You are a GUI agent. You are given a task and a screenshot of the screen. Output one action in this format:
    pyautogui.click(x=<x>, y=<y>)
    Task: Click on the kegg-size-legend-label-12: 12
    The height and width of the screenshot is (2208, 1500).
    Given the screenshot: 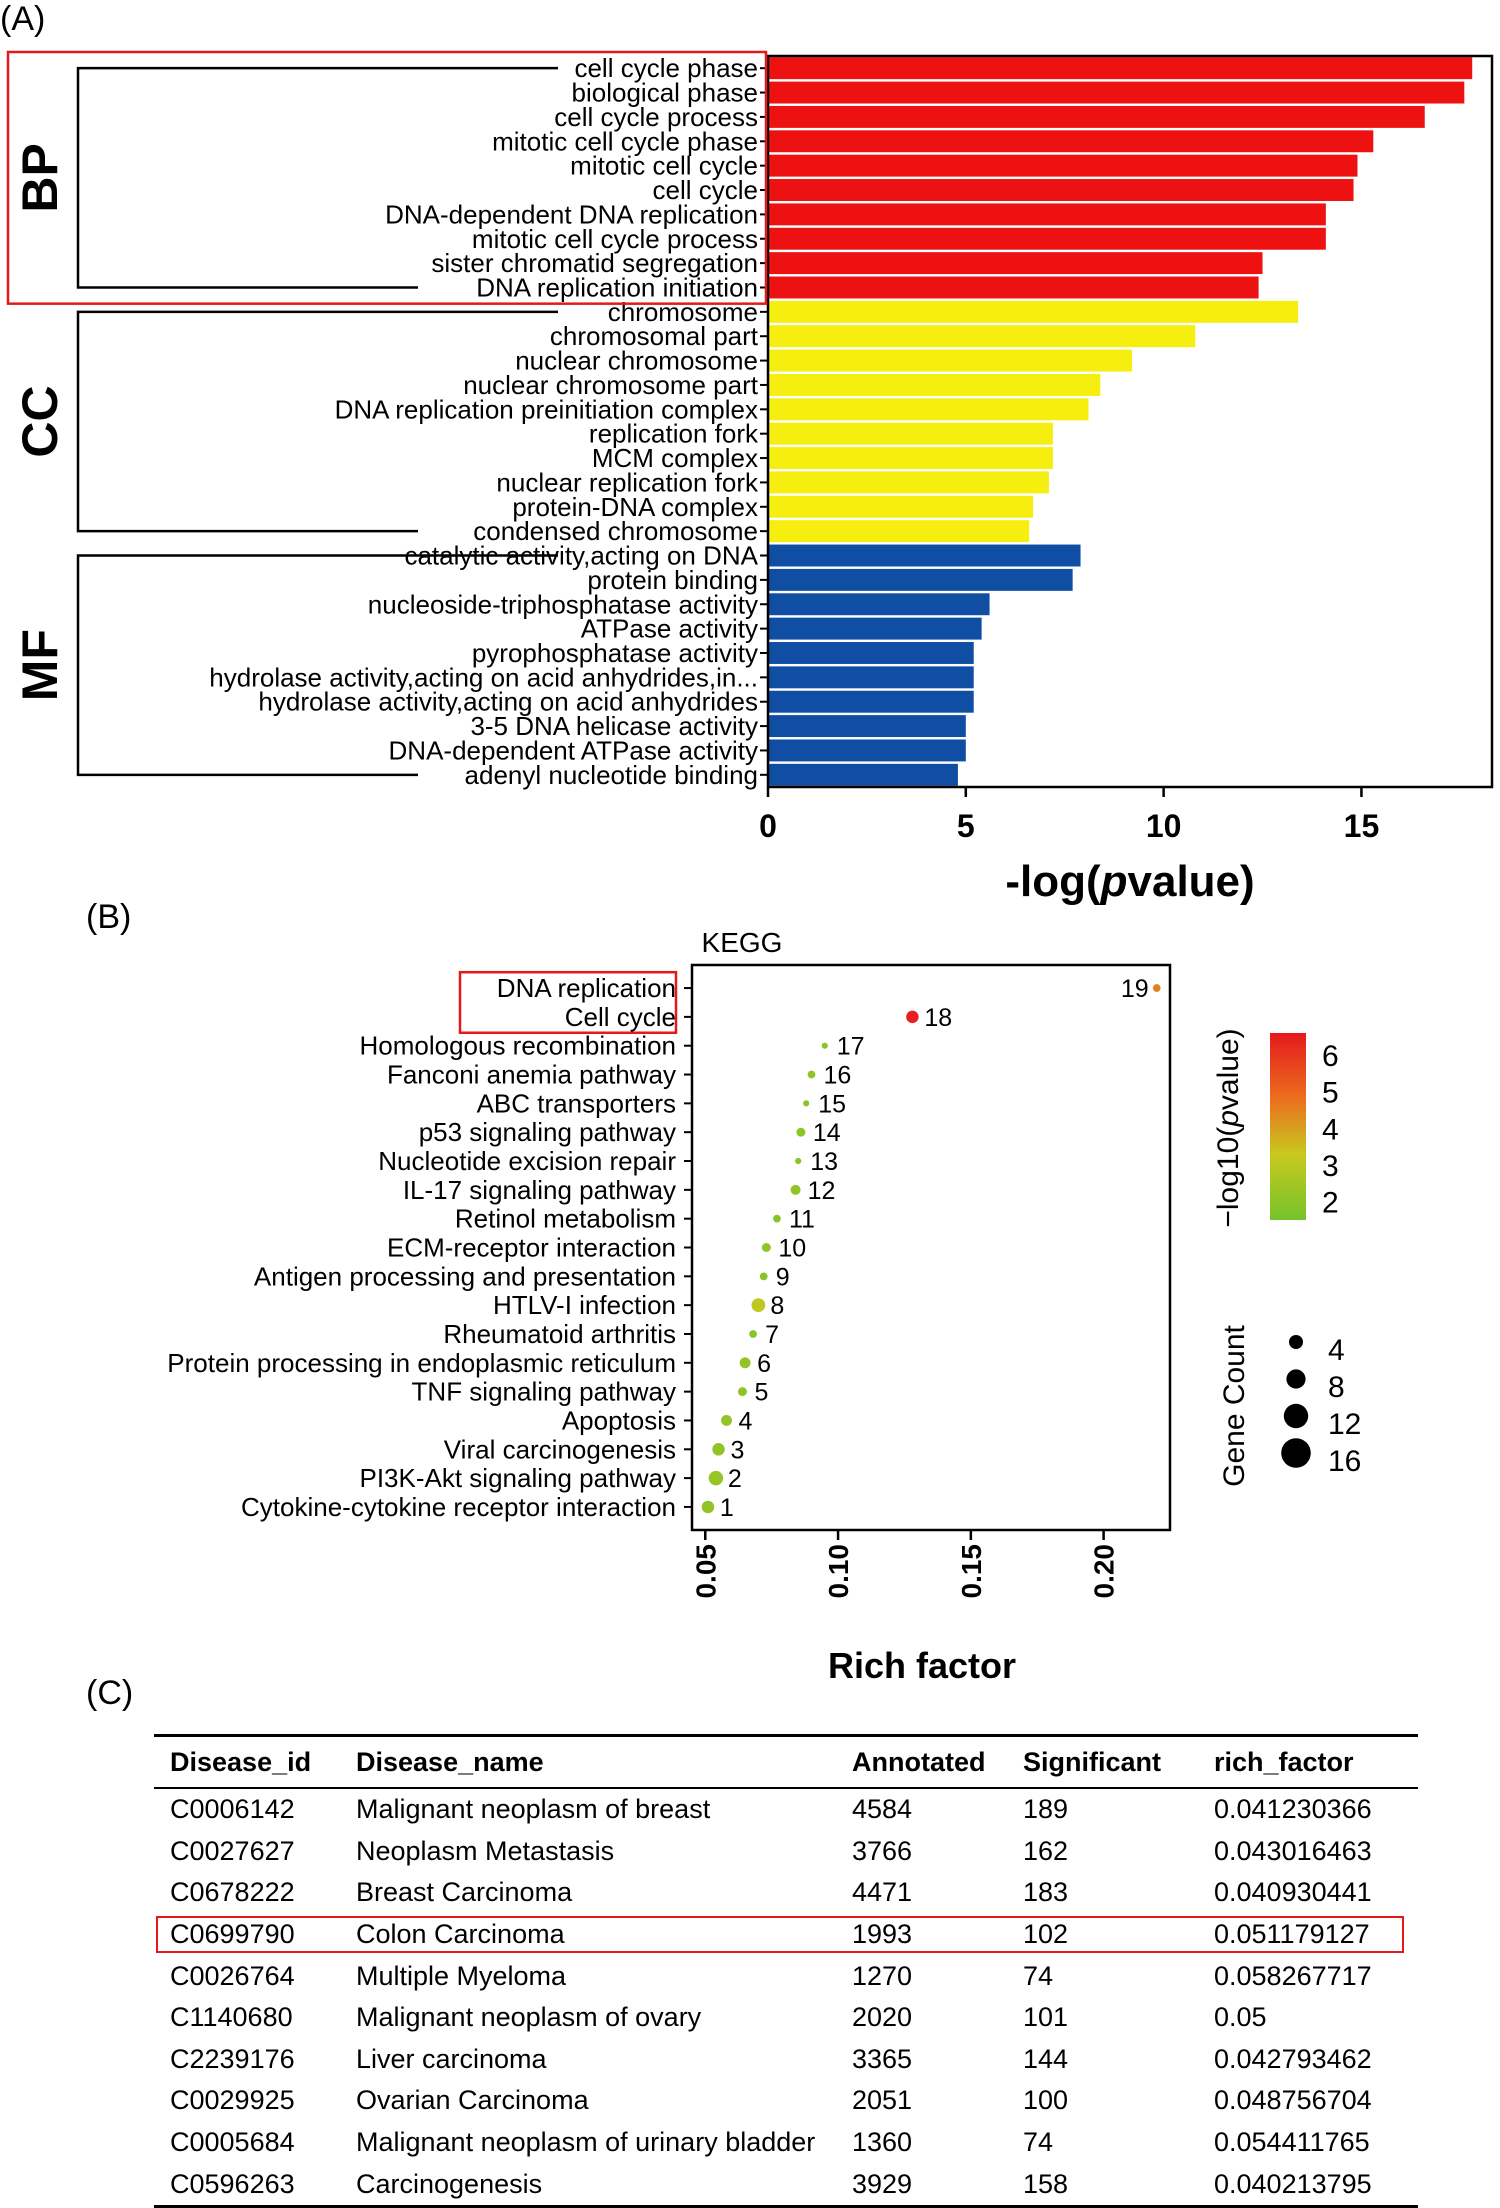 What is the action you would take?
    pyautogui.click(x=1344, y=1424)
    